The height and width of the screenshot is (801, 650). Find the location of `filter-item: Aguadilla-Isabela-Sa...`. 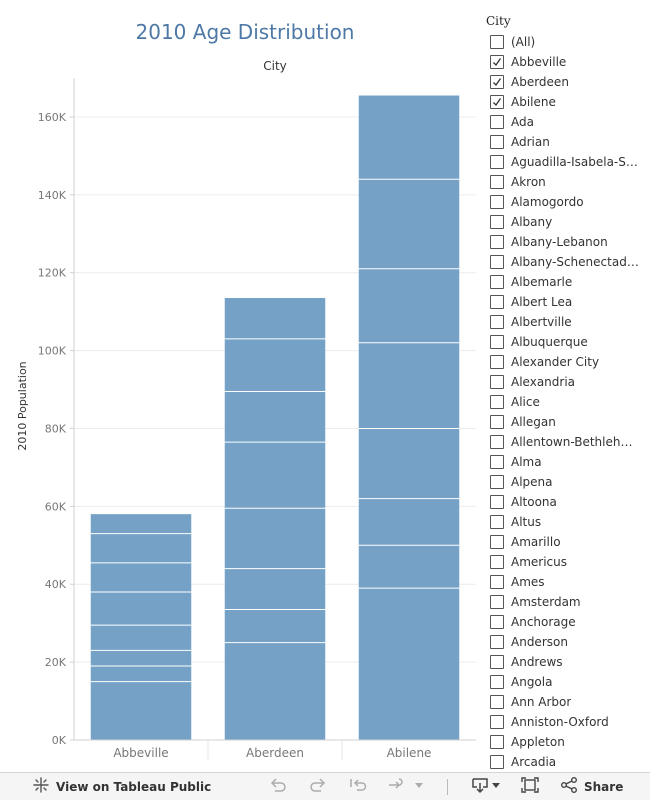

filter-item: Aguadilla-Isabela-Sa... is located at coordinates (566, 162).